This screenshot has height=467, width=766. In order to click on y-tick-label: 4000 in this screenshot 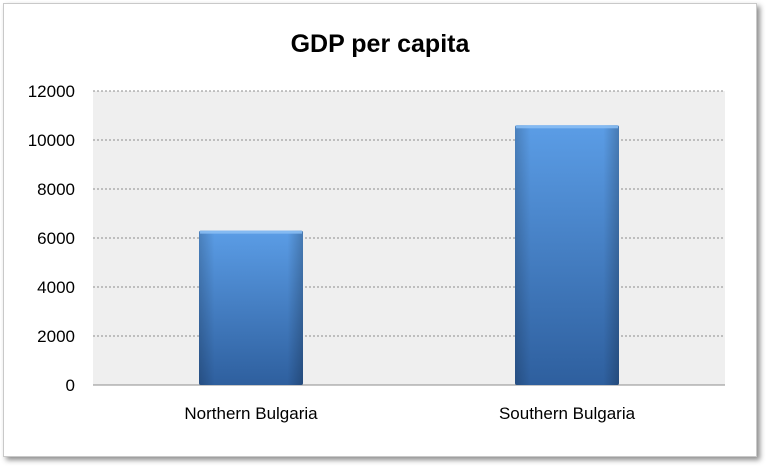, I will do `click(56, 287)`.